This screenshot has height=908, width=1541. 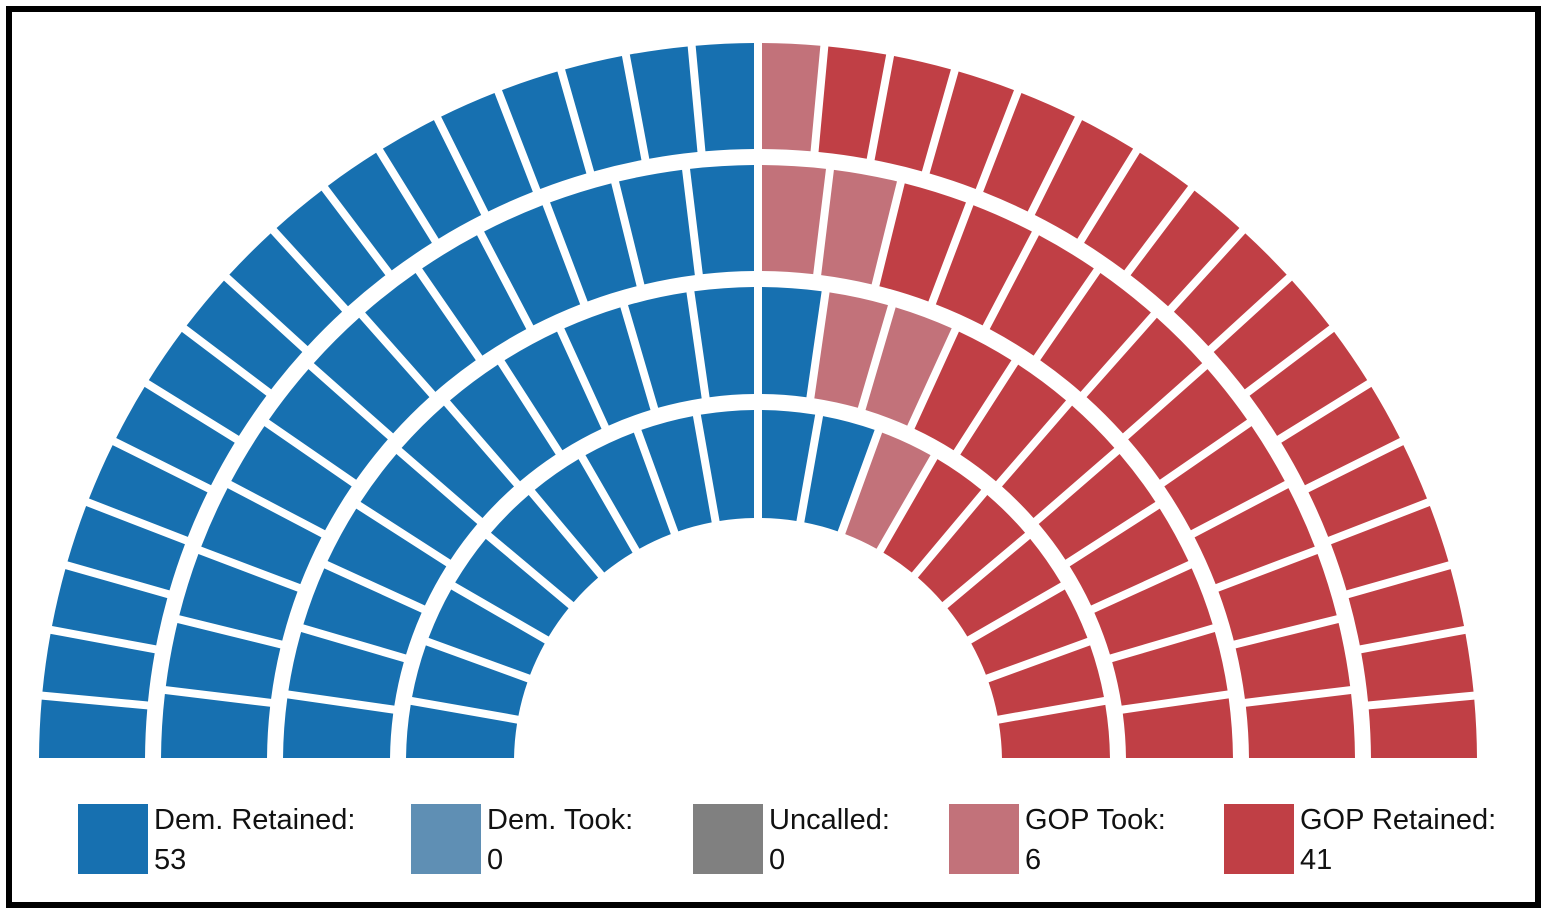 What do you see at coordinates (560, 820) in the screenshot?
I see `legend-label-dem-took: Dem. Took:` at bounding box center [560, 820].